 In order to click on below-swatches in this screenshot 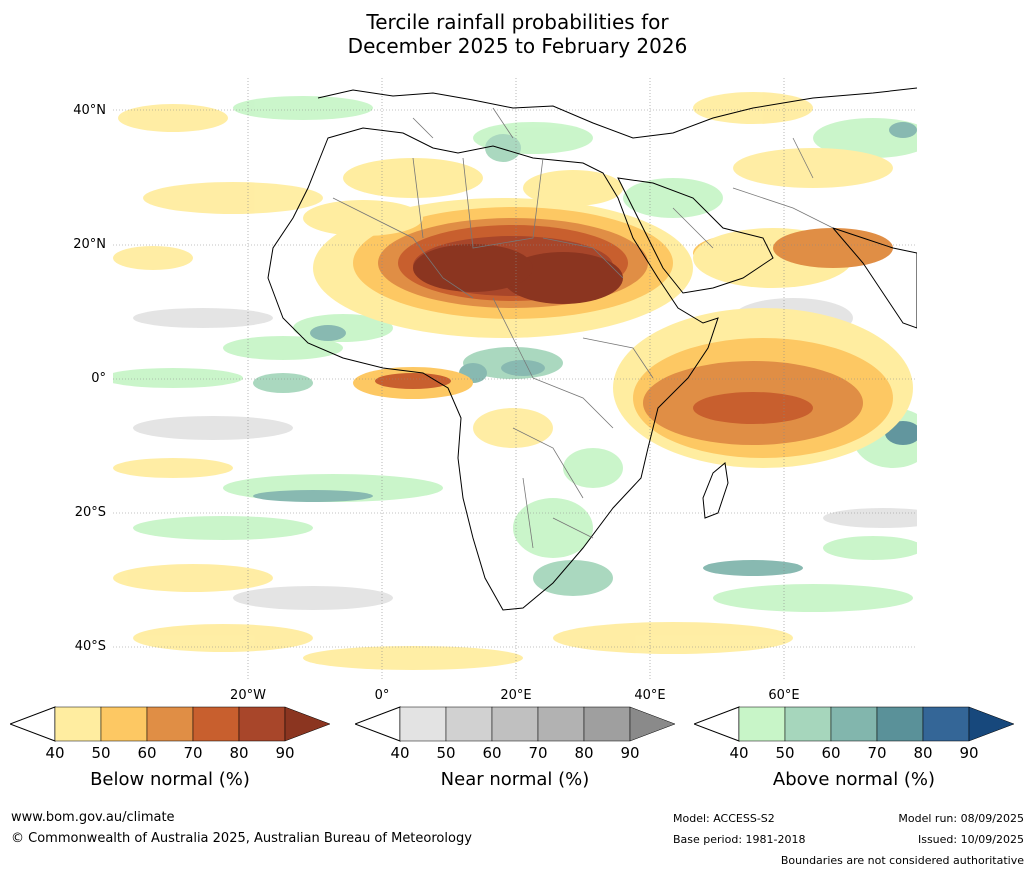, I will do `click(192, 724)`.